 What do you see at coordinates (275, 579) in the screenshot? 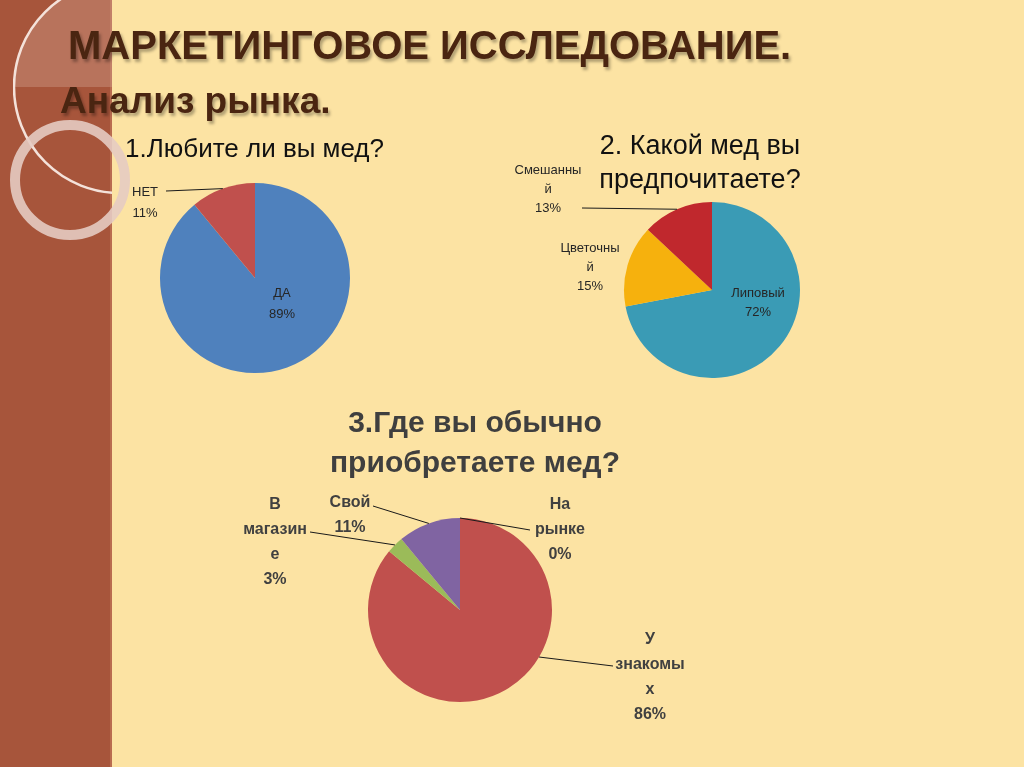
I see `data-label: 3%` at bounding box center [275, 579].